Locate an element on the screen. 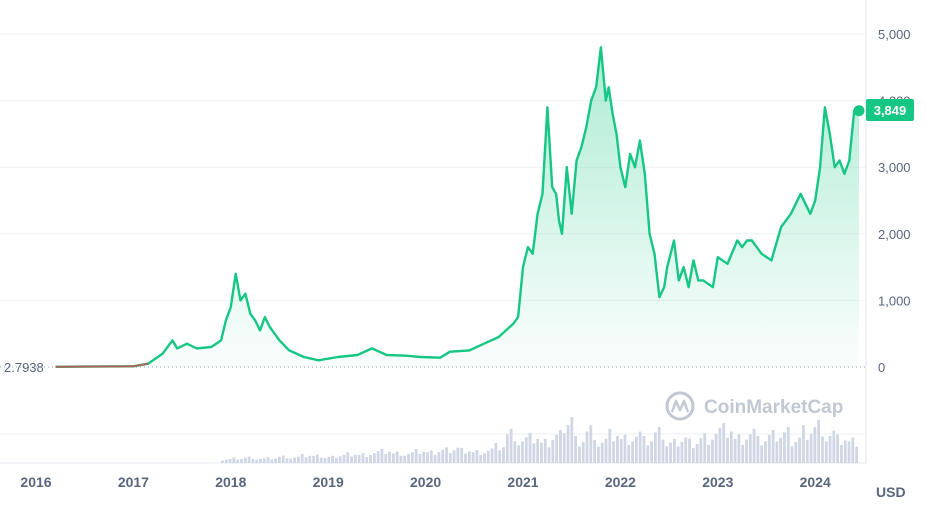 The width and height of the screenshot is (926, 520). current-price-badge is located at coordinates (890, 110).